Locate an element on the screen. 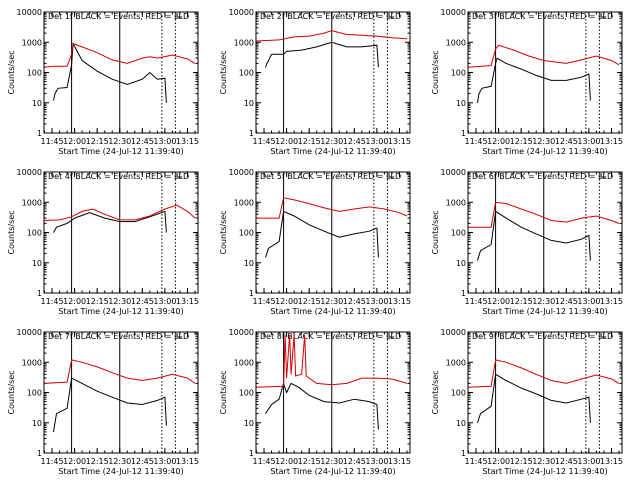  chart-title: Det 8f BLACK = Events, RED = LLD is located at coordinates (330, 336).